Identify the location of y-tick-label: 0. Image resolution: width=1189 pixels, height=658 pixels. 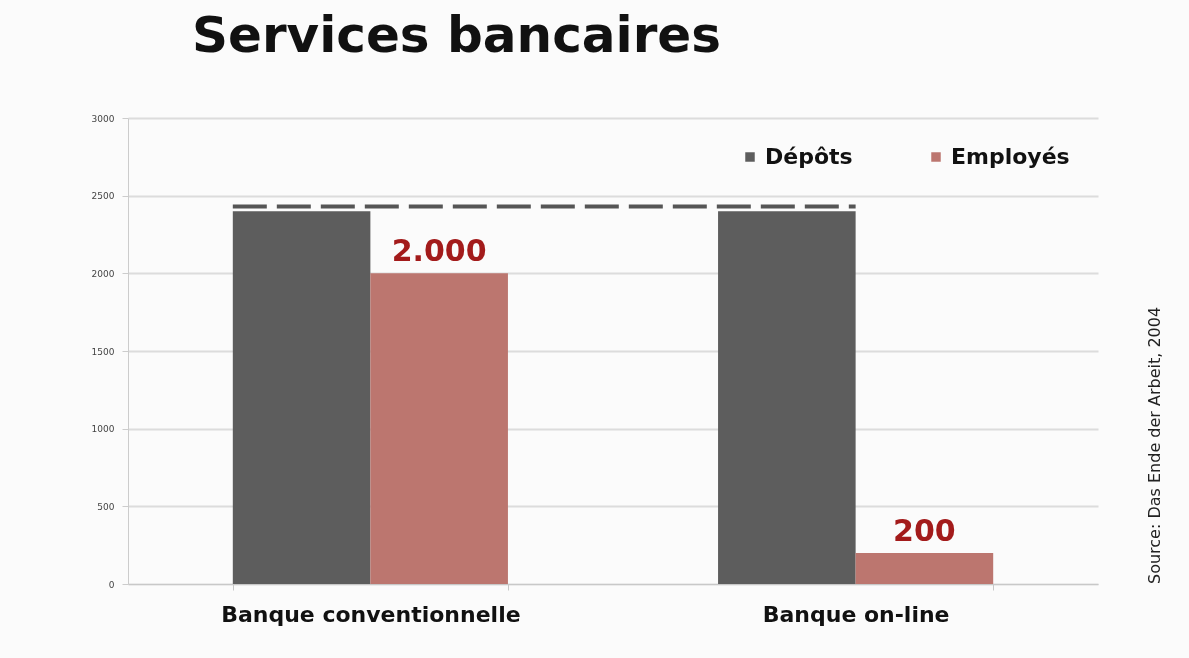
(111, 584).